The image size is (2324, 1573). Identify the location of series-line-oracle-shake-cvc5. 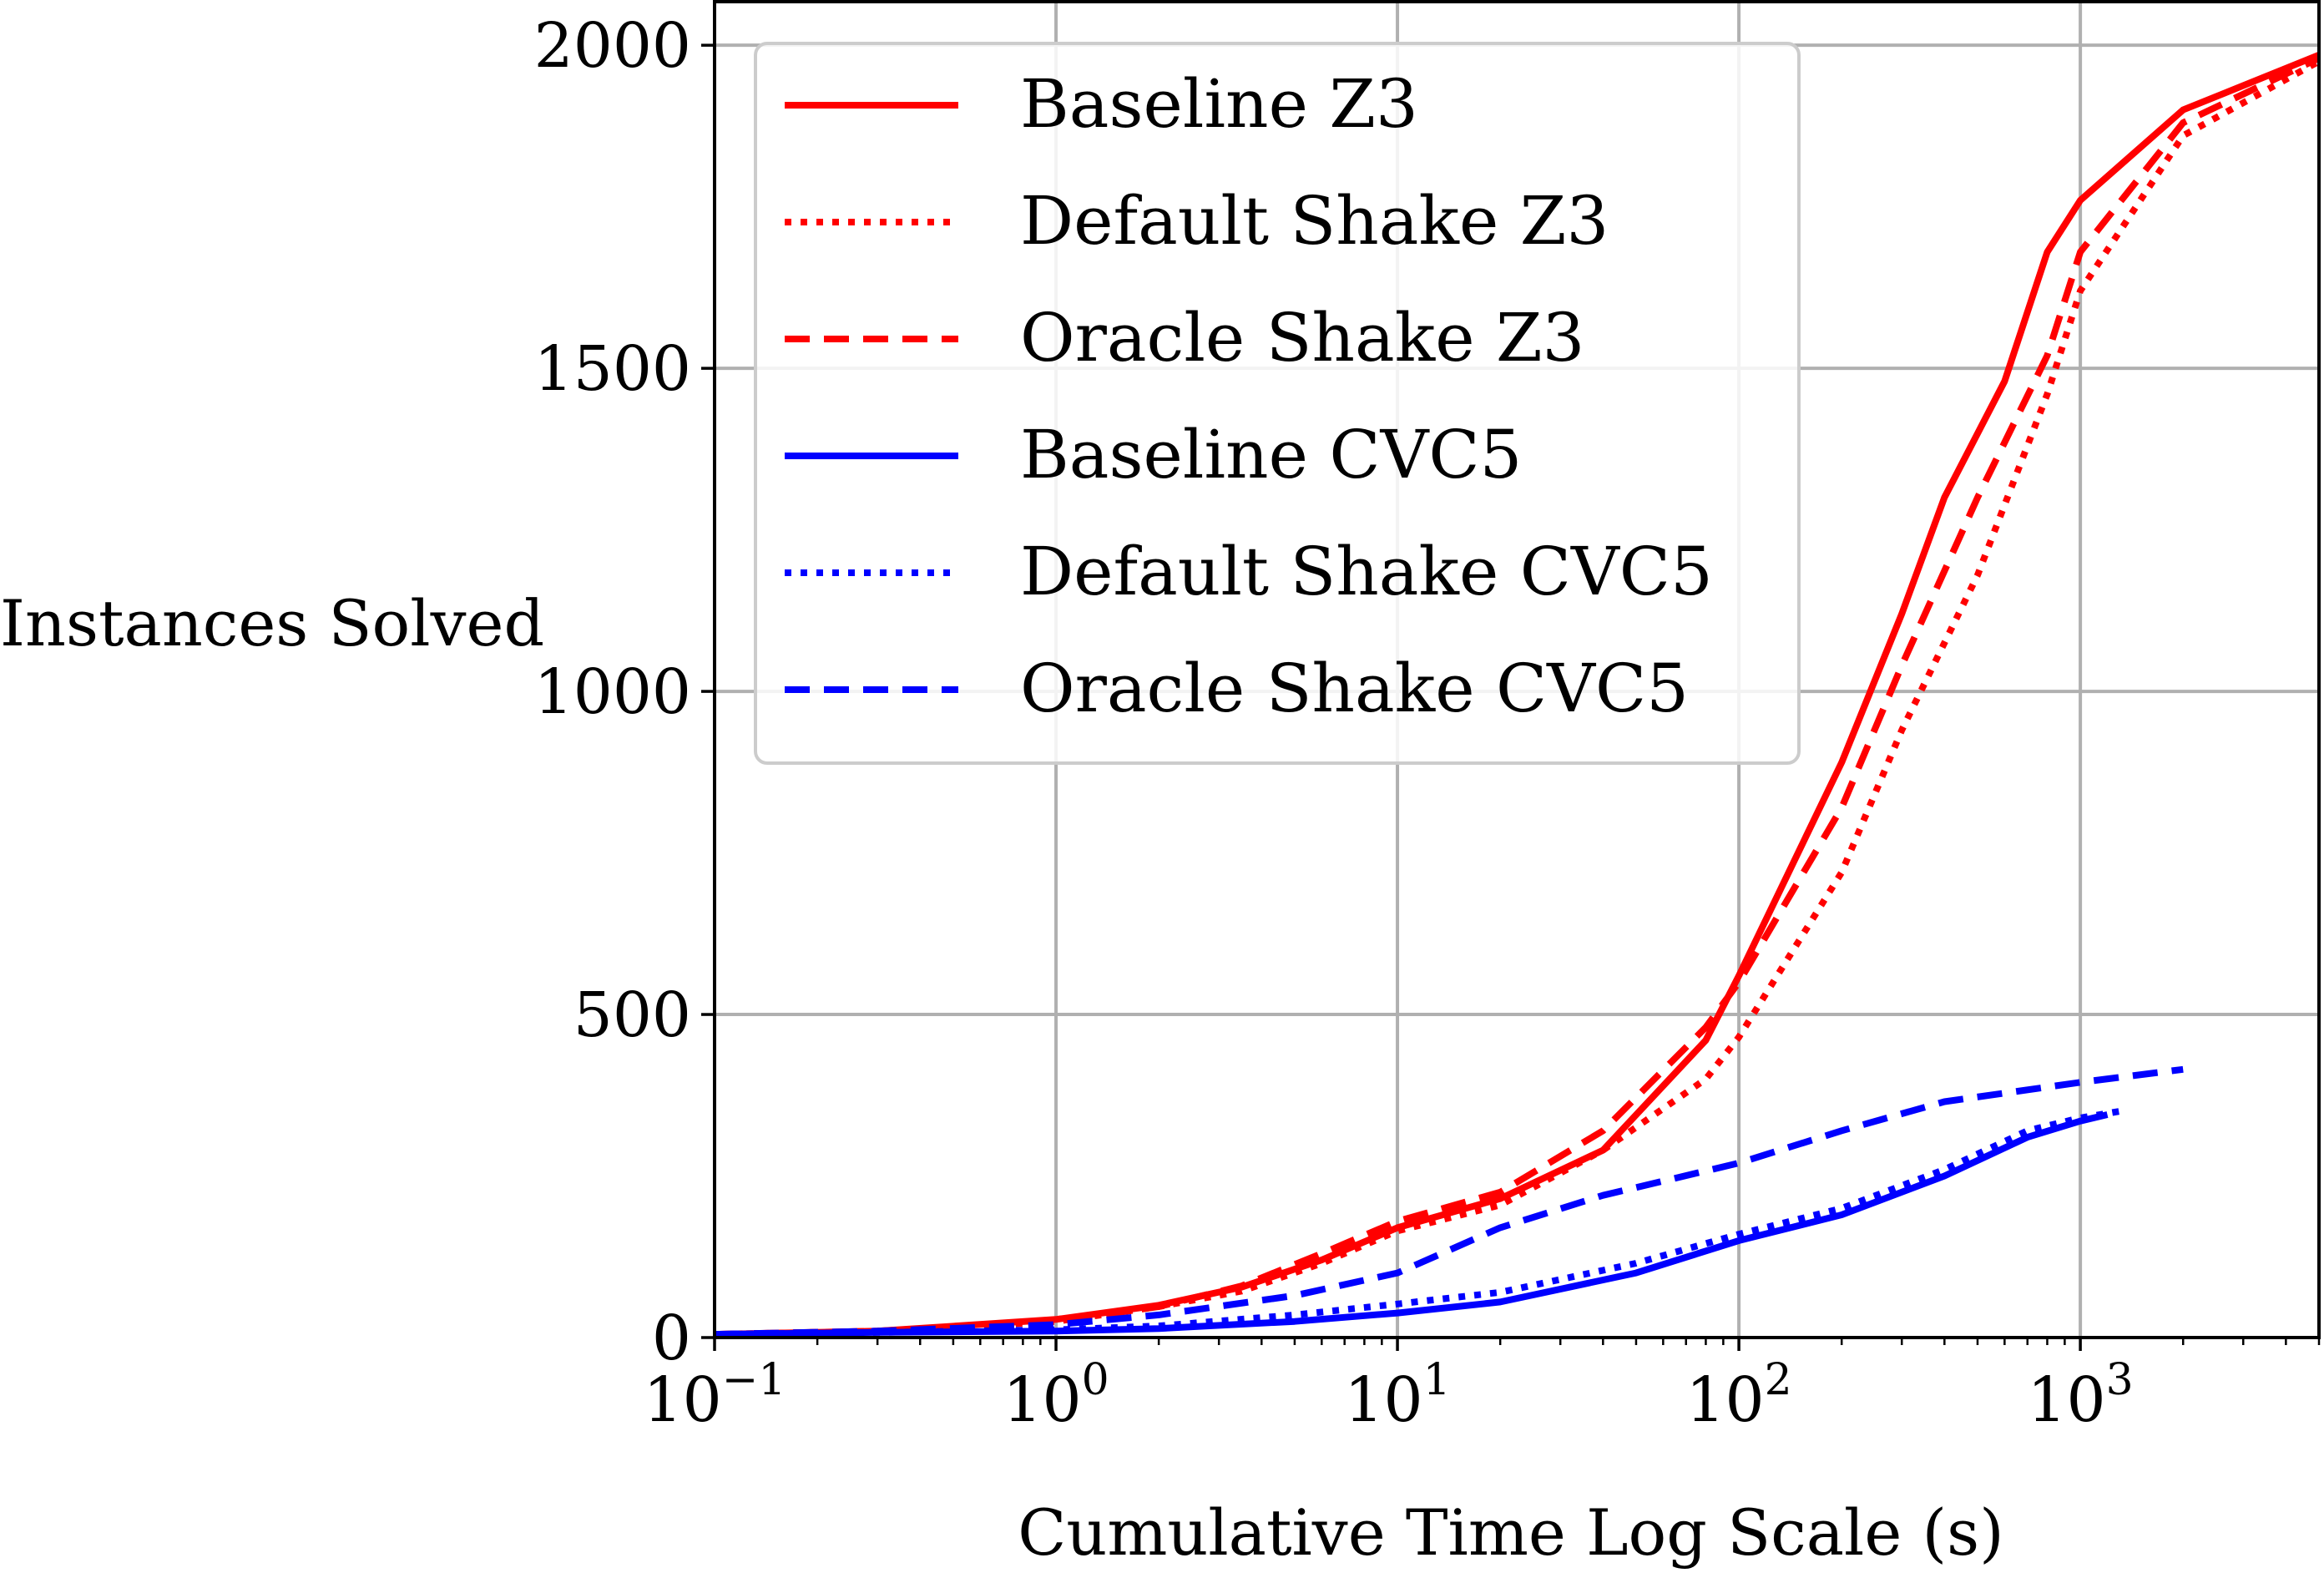
(1449, 1201).